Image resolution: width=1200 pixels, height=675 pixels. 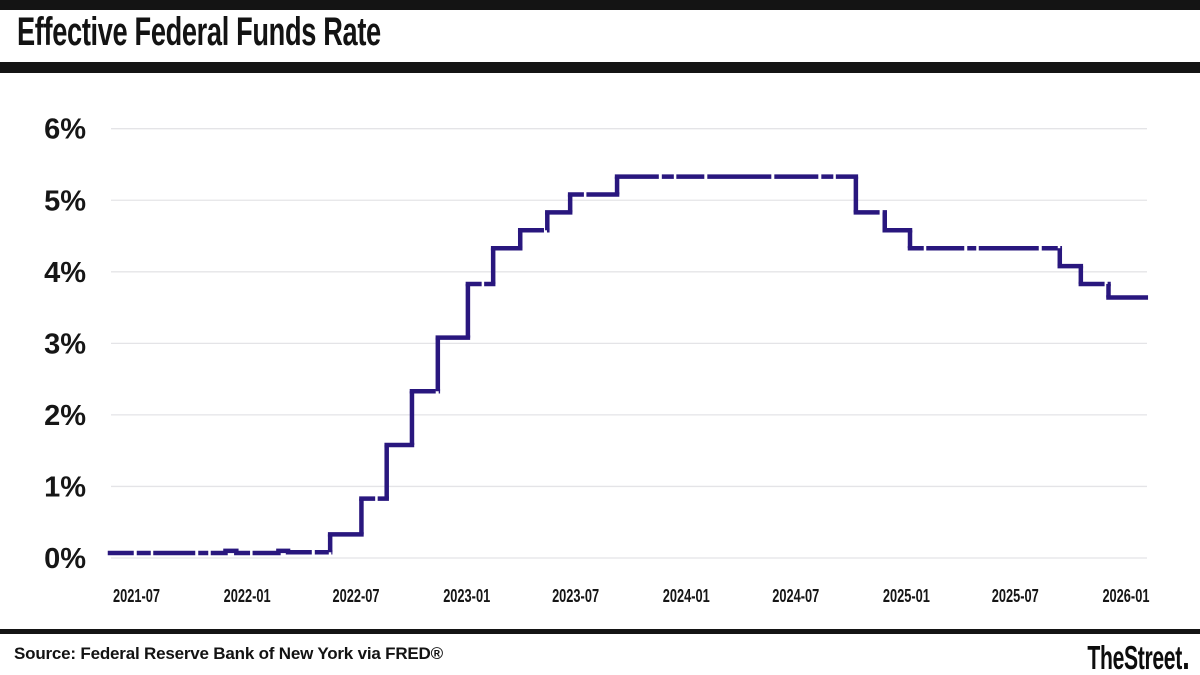 I want to click on x-axis-tick-label: 2024-01, so click(x=686, y=596).